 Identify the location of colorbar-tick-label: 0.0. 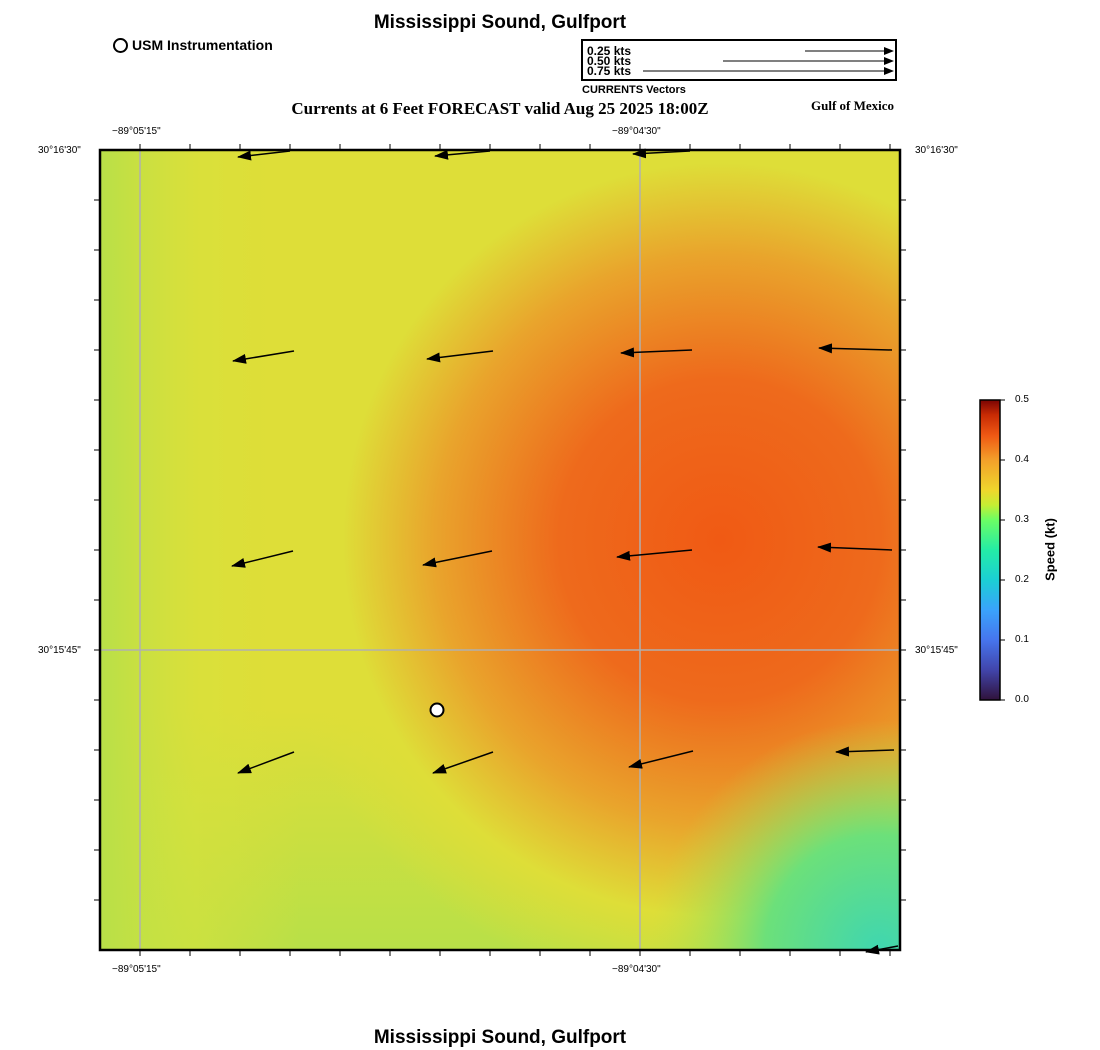
(1022, 699).